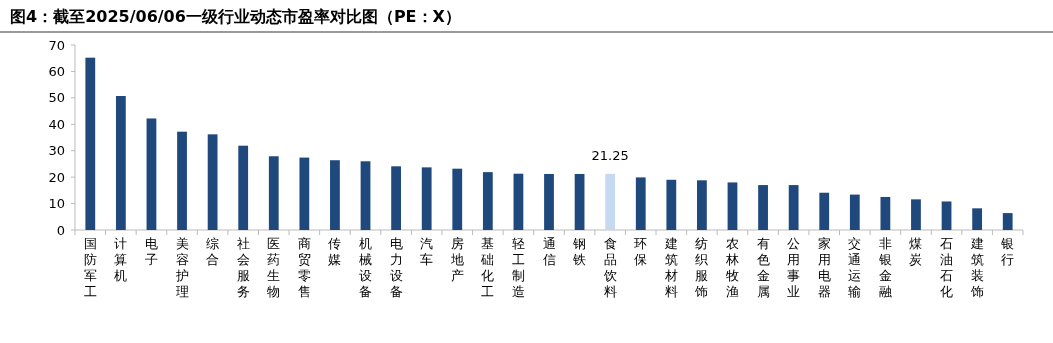  What do you see at coordinates (121, 259) in the screenshot?
I see `x-tick-label: 计算机` at bounding box center [121, 259].